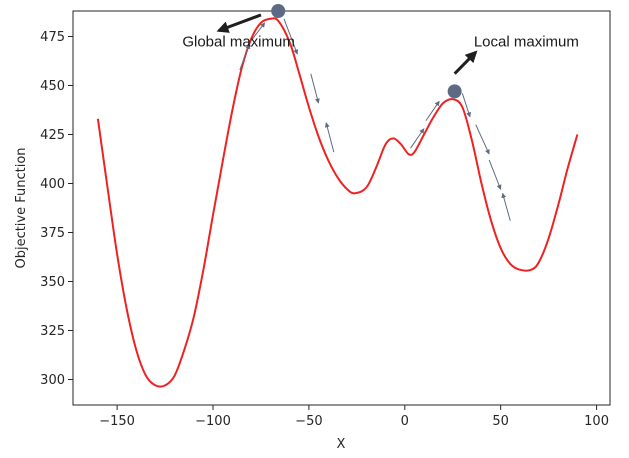 This screenshot has height=458, width=629. What do you see at coordinates (341, 444) in the screenshot?
I see `x-axis-label: X` at bounding box center [341, 444].